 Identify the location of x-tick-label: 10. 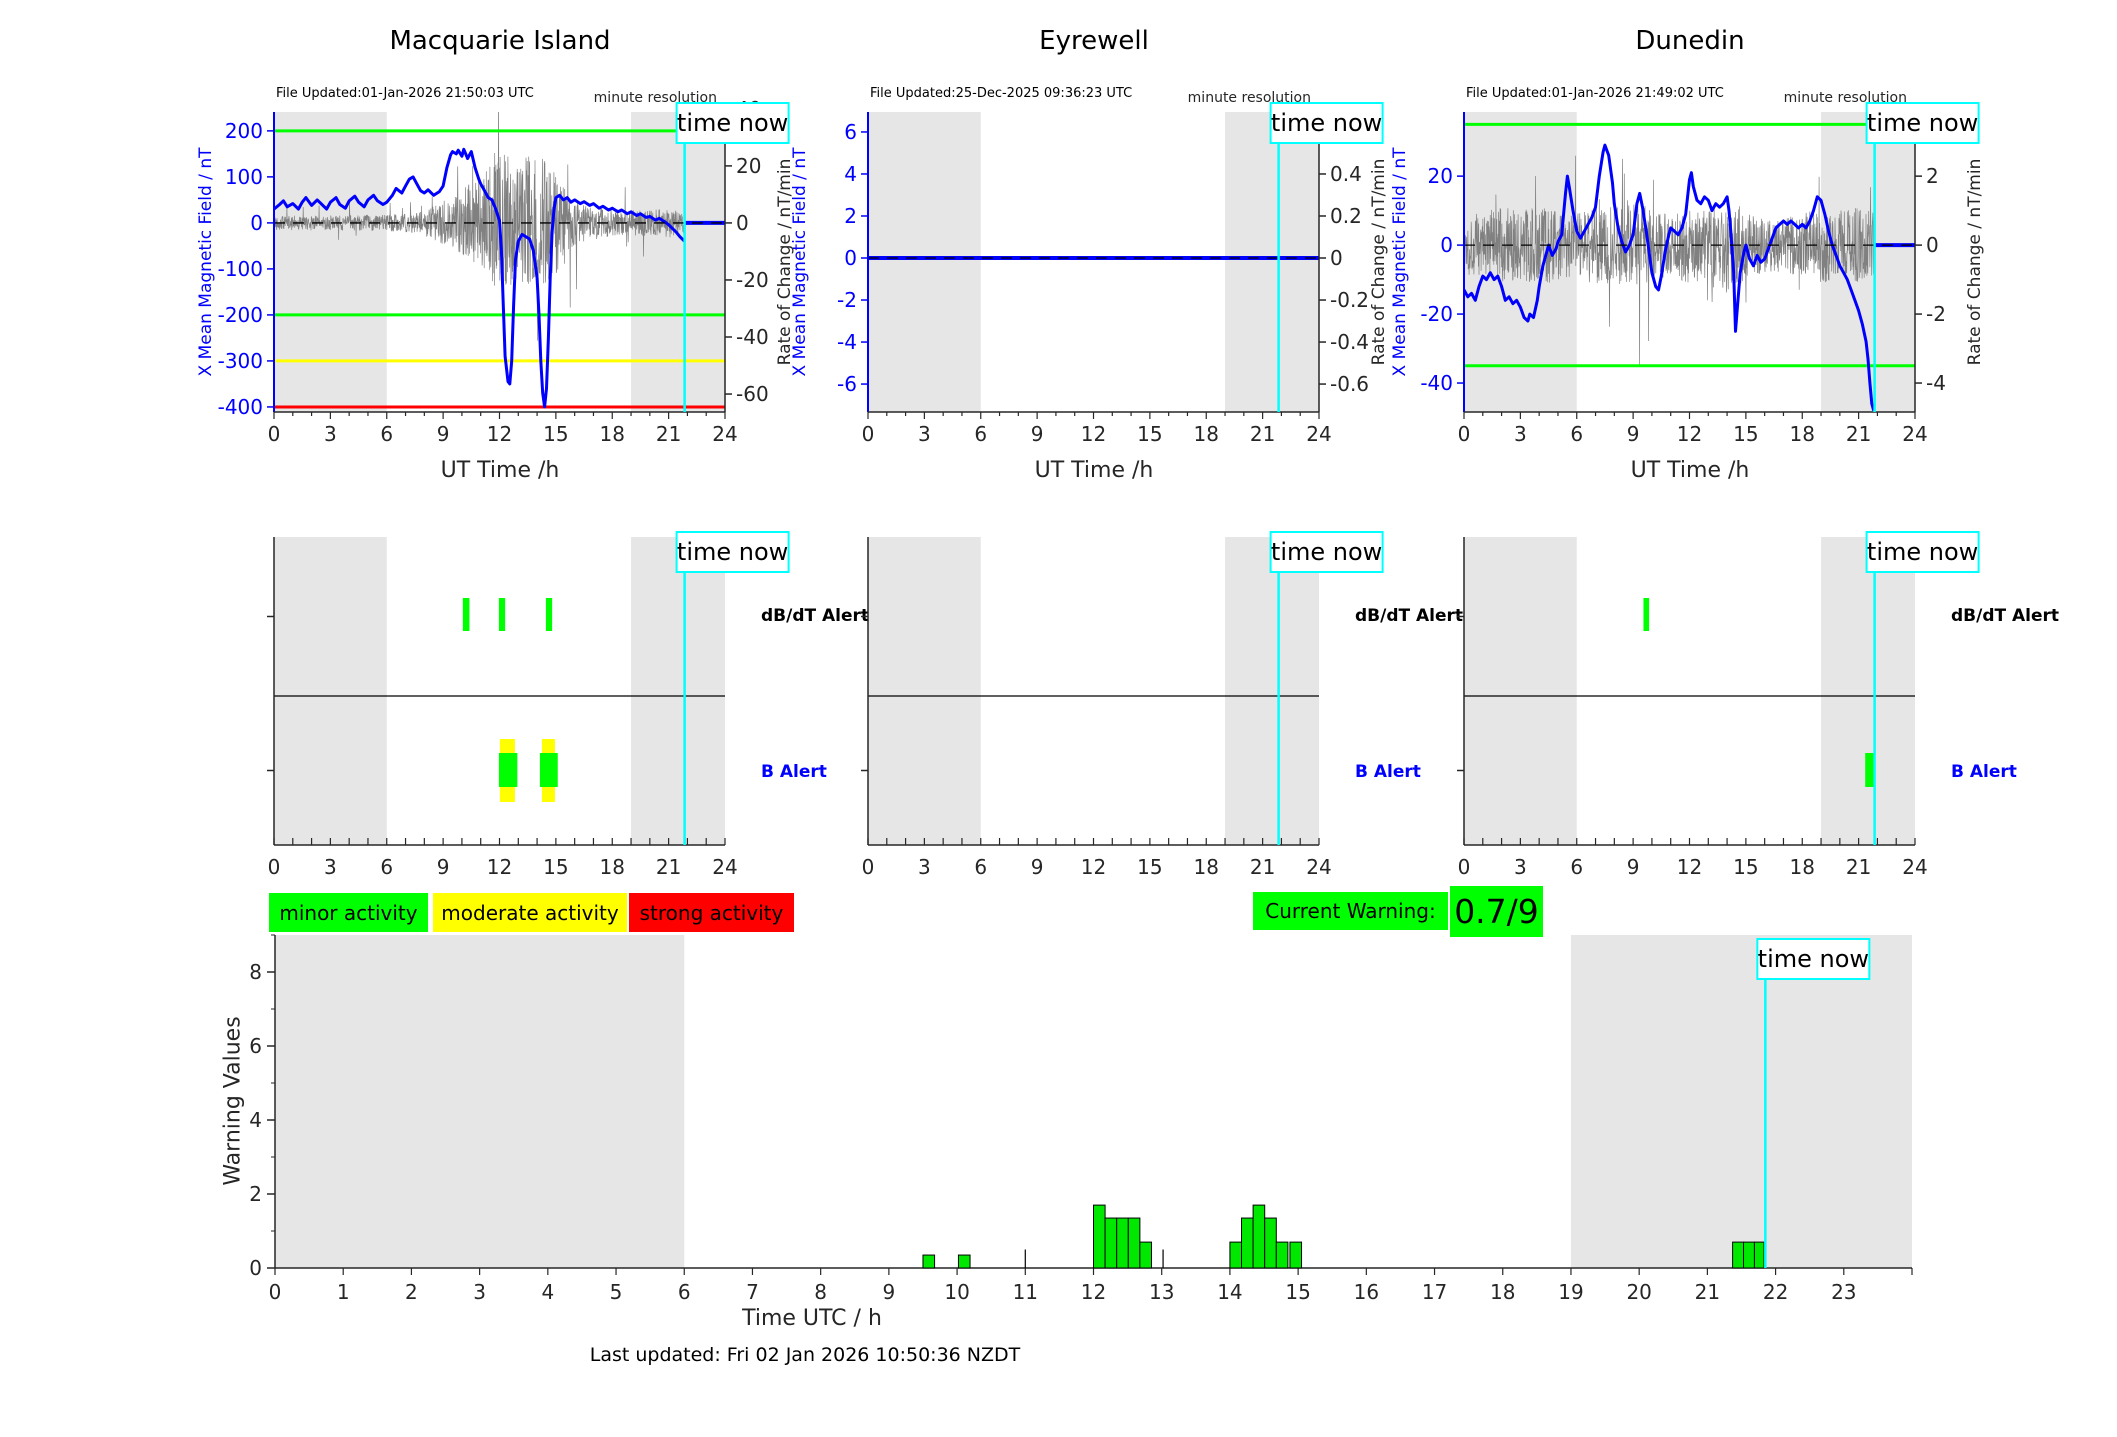
(956, 1292).